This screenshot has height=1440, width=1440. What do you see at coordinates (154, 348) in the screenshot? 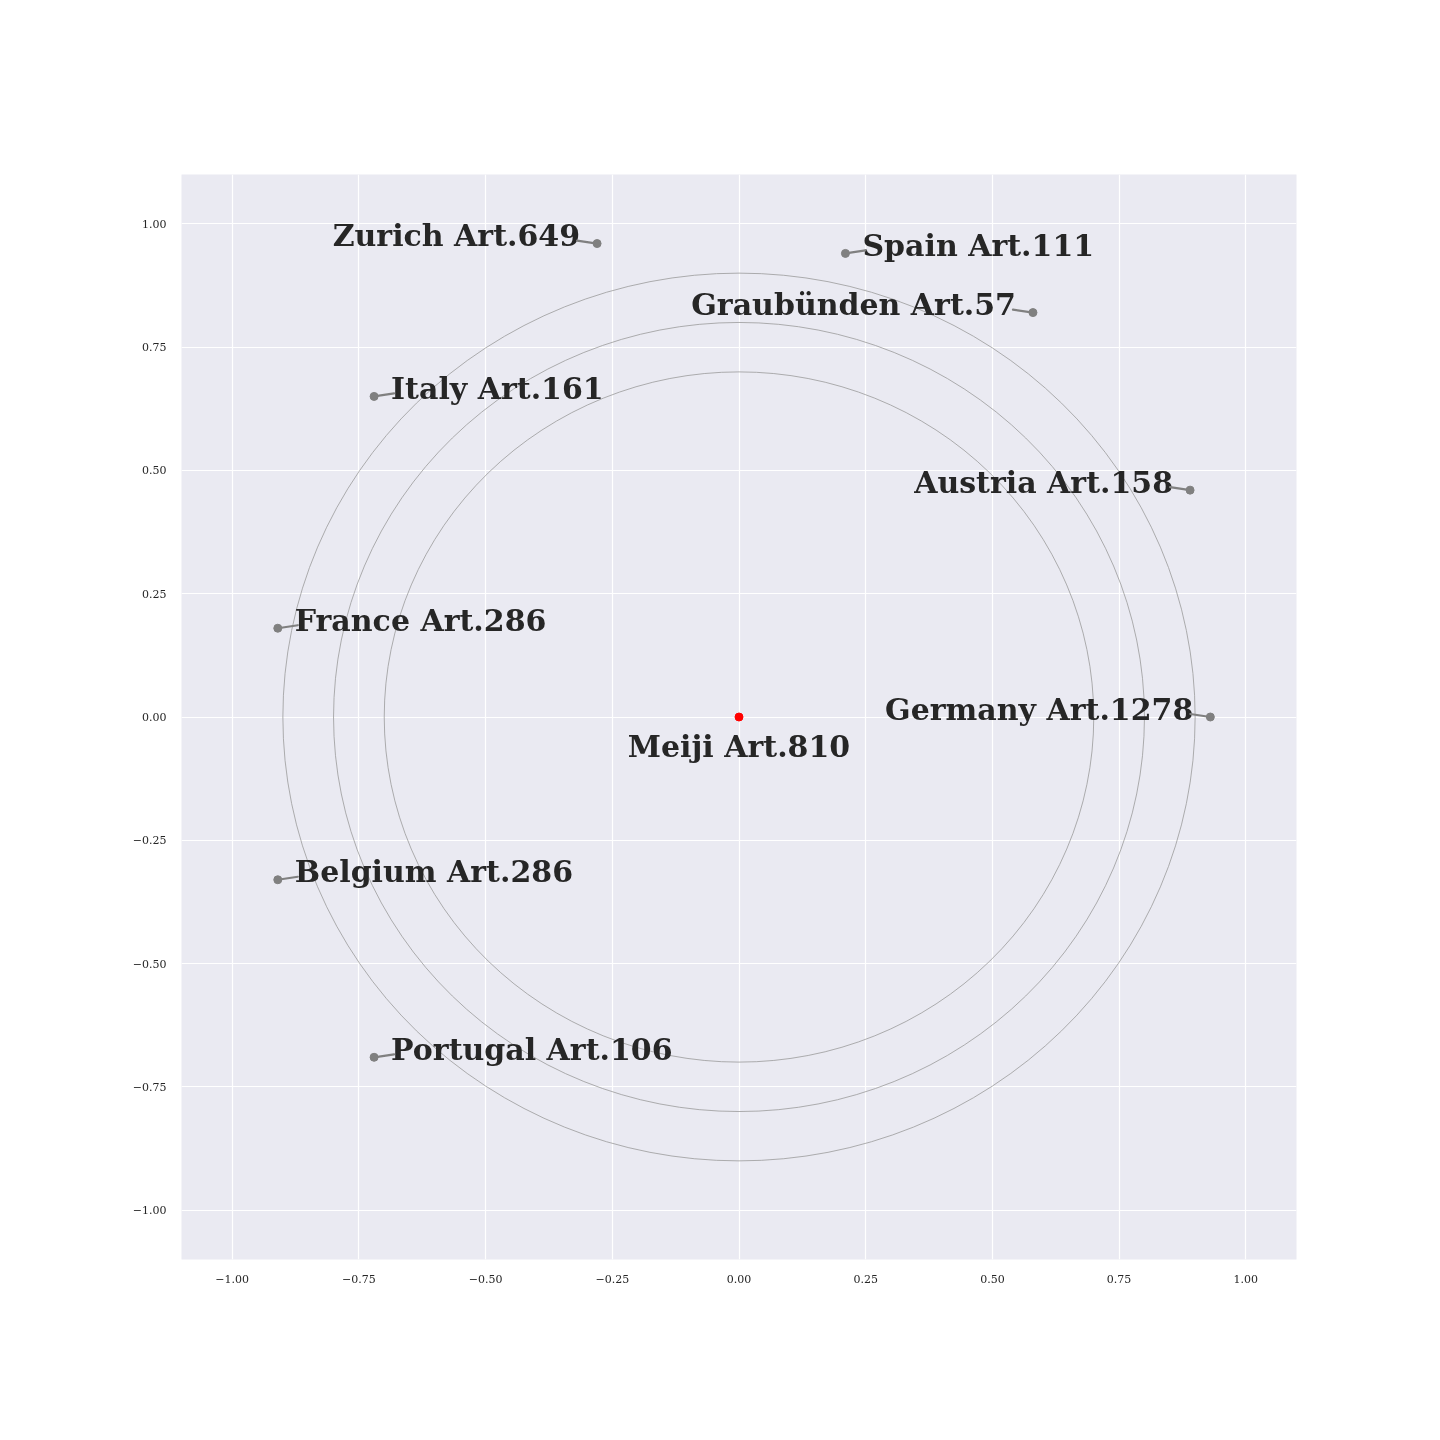
I see `y-tick-label: 0.75` at bounding box center [154, 348].